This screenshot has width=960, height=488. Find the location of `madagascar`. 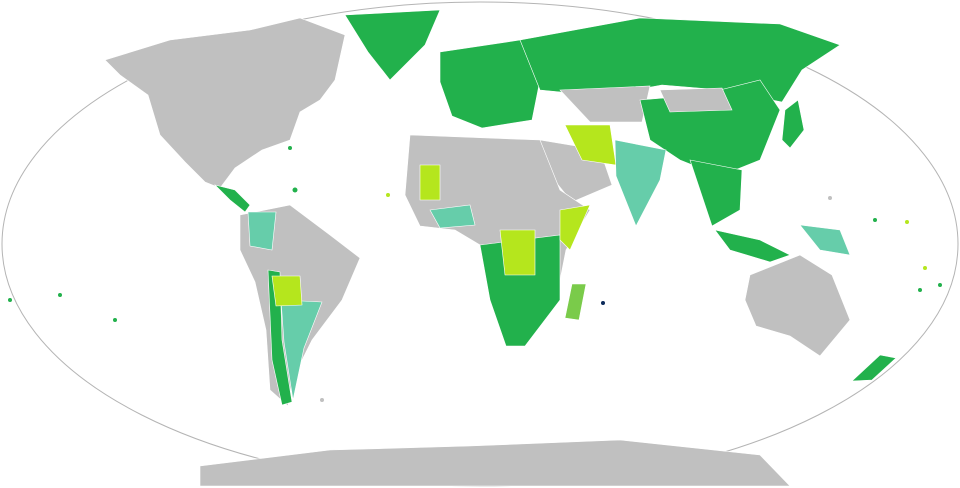

madagascar is located at coordinates (575, 302).